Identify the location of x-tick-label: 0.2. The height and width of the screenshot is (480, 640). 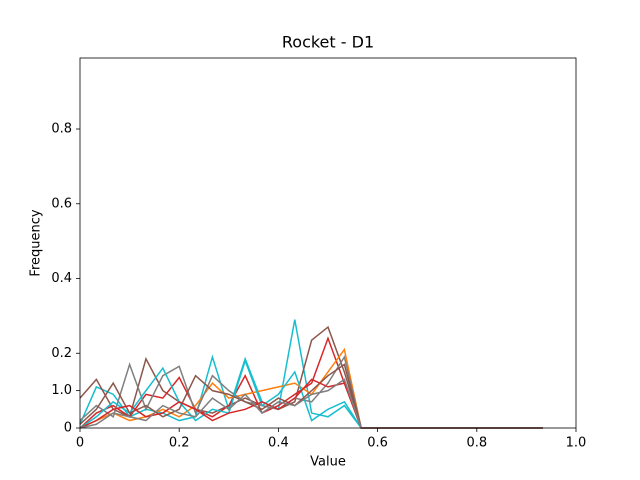
(179, 443).